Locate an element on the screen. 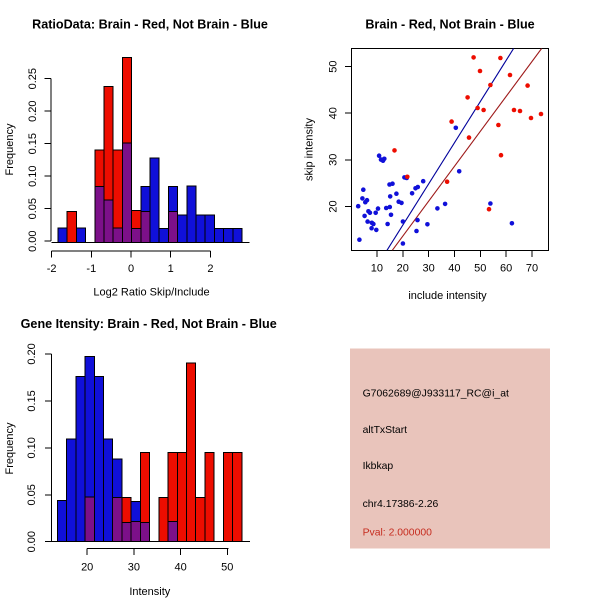 The width and height of the screenshot is (600, 605). svg-text: Brain - Red, Not Brain - Blue is located at coordinates (449, 25).